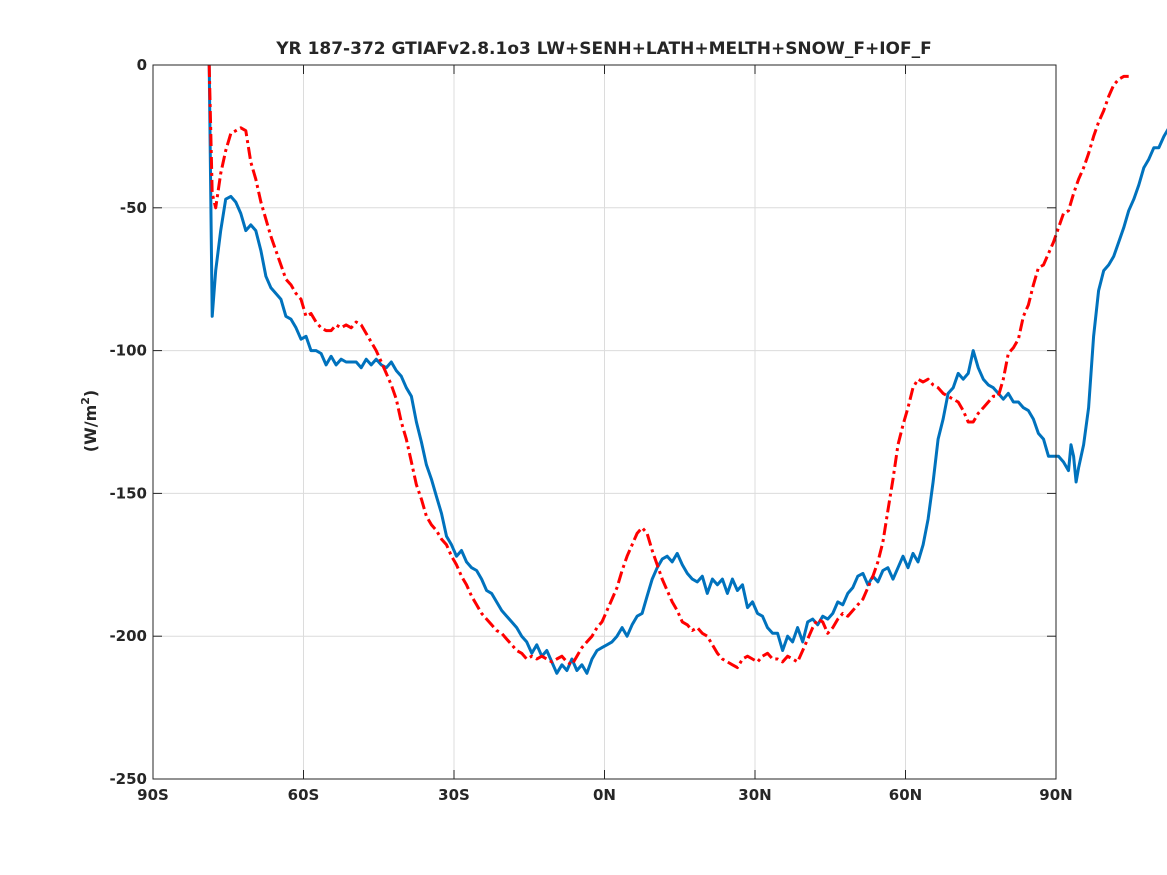 This screenshot has height=875, width=1167. Describe the element at coordinates (754, 795) in the screenshot. I see `x-tick-label: 30N` at that location.